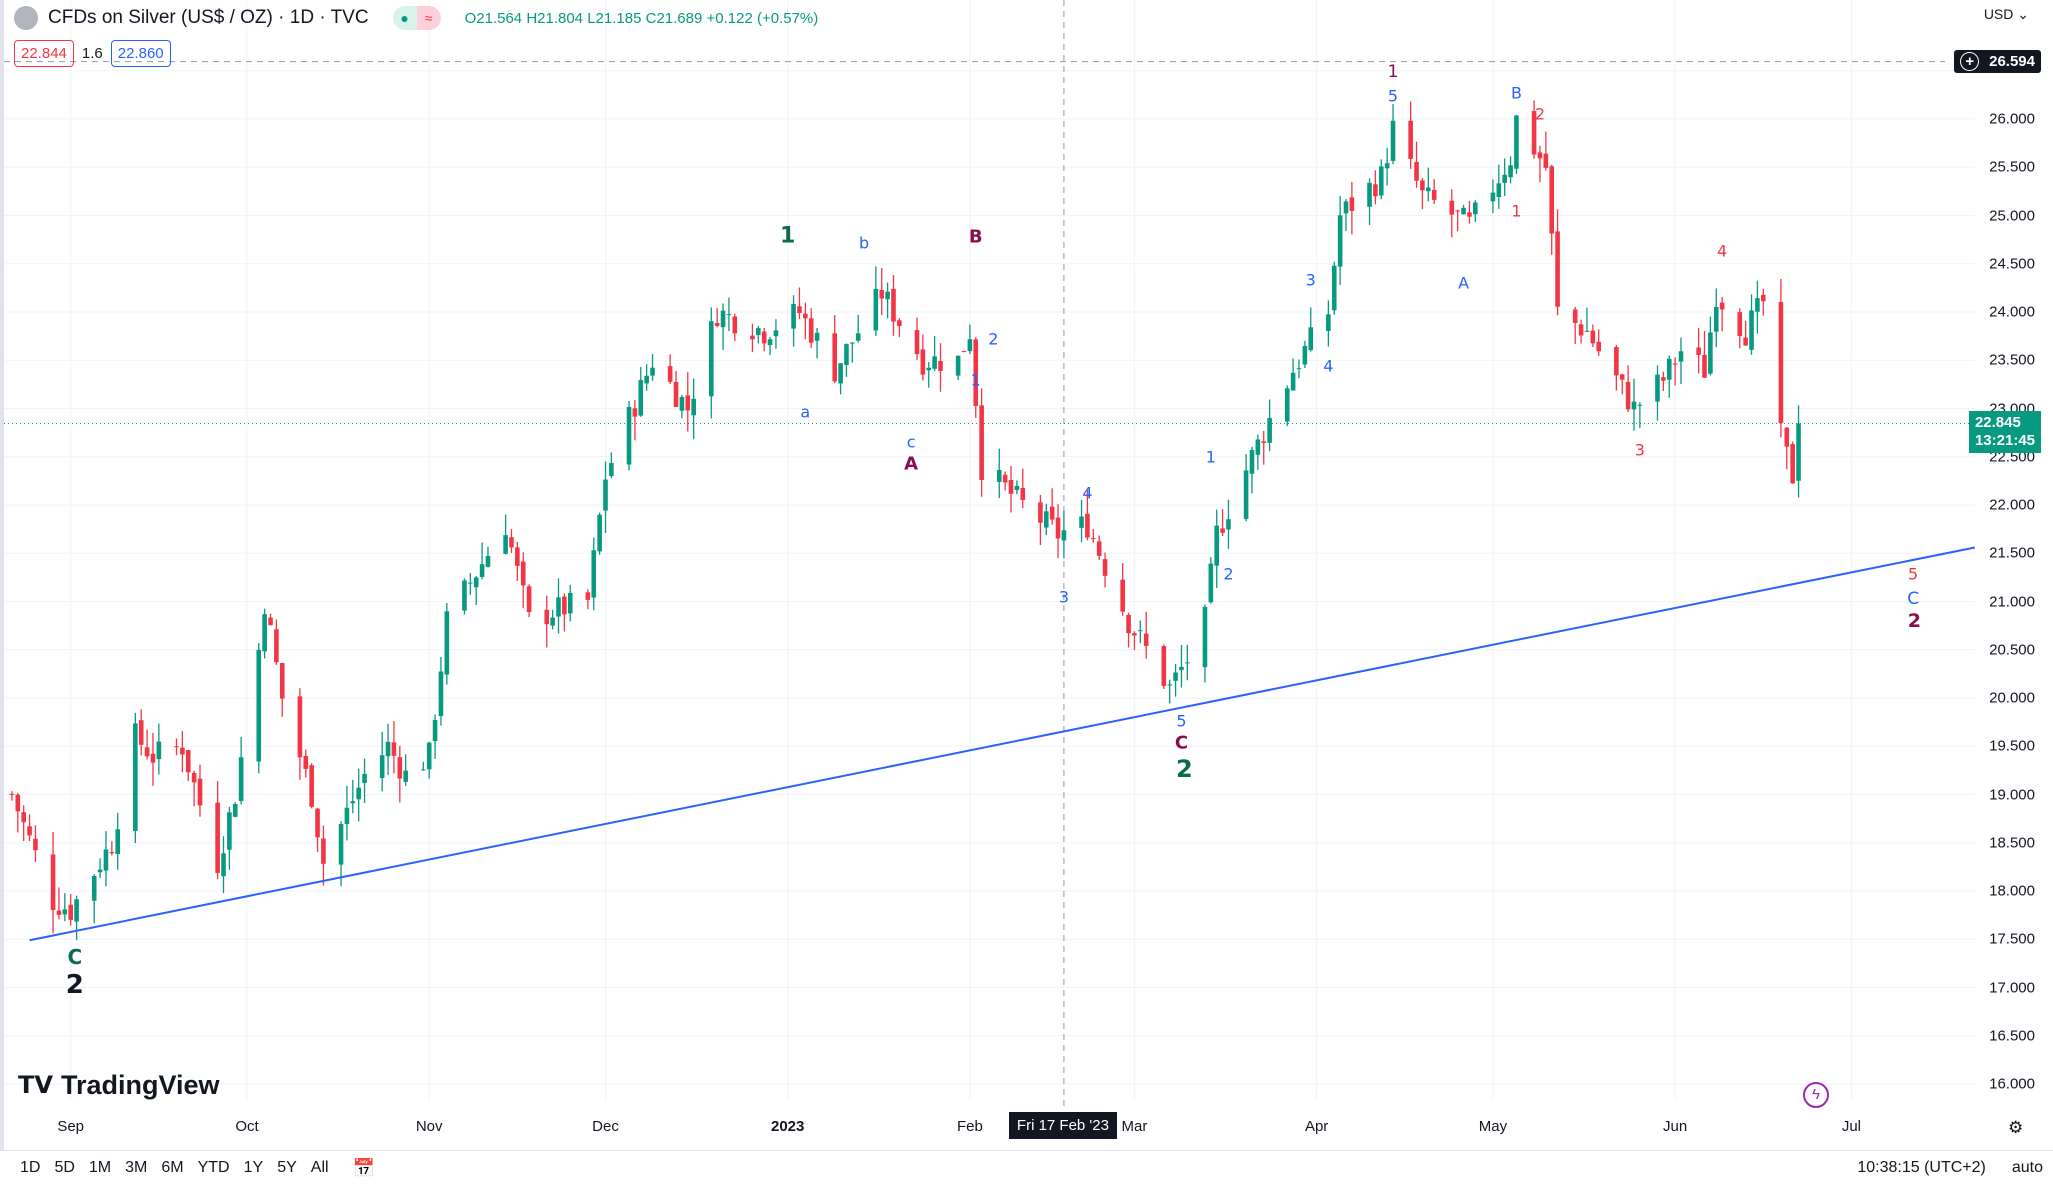  I want to click on spread: 1.6, so click(92, 53).